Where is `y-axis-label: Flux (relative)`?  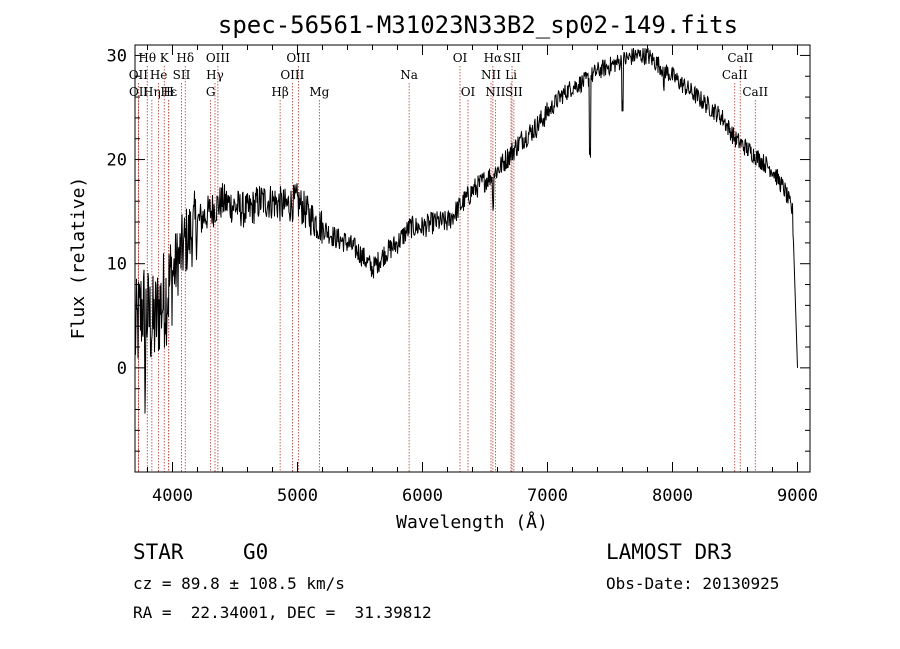 y-axis-label: Flux (relative) is located at coordinates (78, 258).